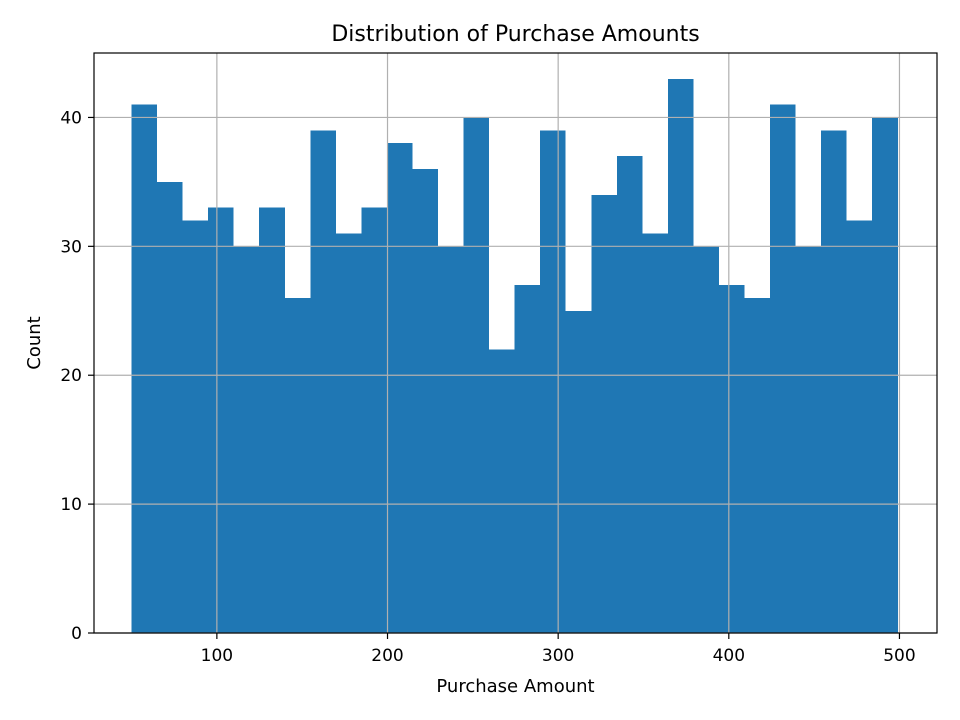 The width and height of the screenshot is (960, 720). What do you see at coordinates (76, 634) in the screenshot?
I see `y-tick-label: 0` at bounding box center [76, 634].